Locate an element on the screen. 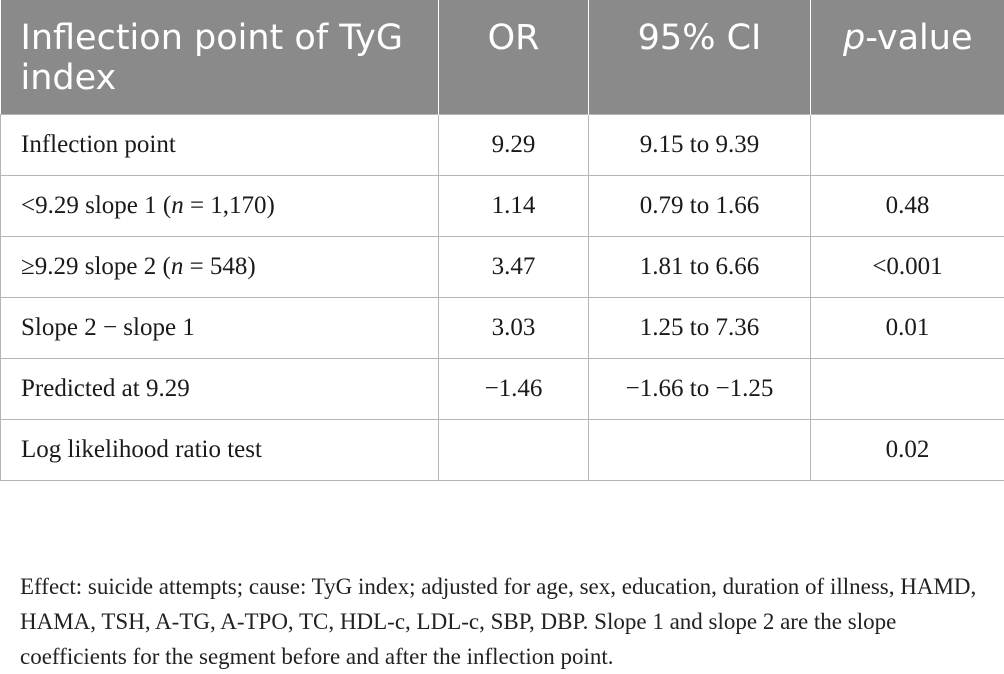 This screenshot has width=1004, height=674. row-label-suffix: = 548) is located at coordinates (219, 266).